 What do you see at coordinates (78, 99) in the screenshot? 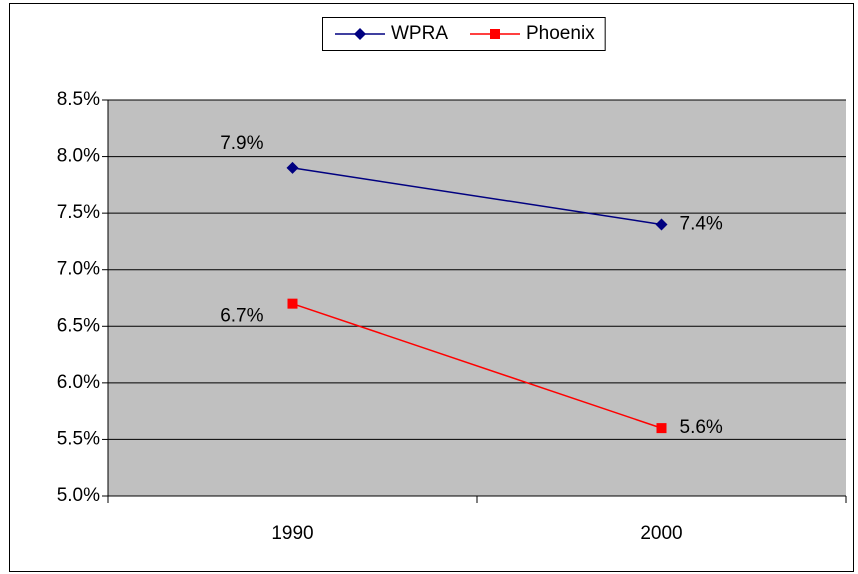
I see `y-tick-label: 8.5%` at bounding box center [78, 99].